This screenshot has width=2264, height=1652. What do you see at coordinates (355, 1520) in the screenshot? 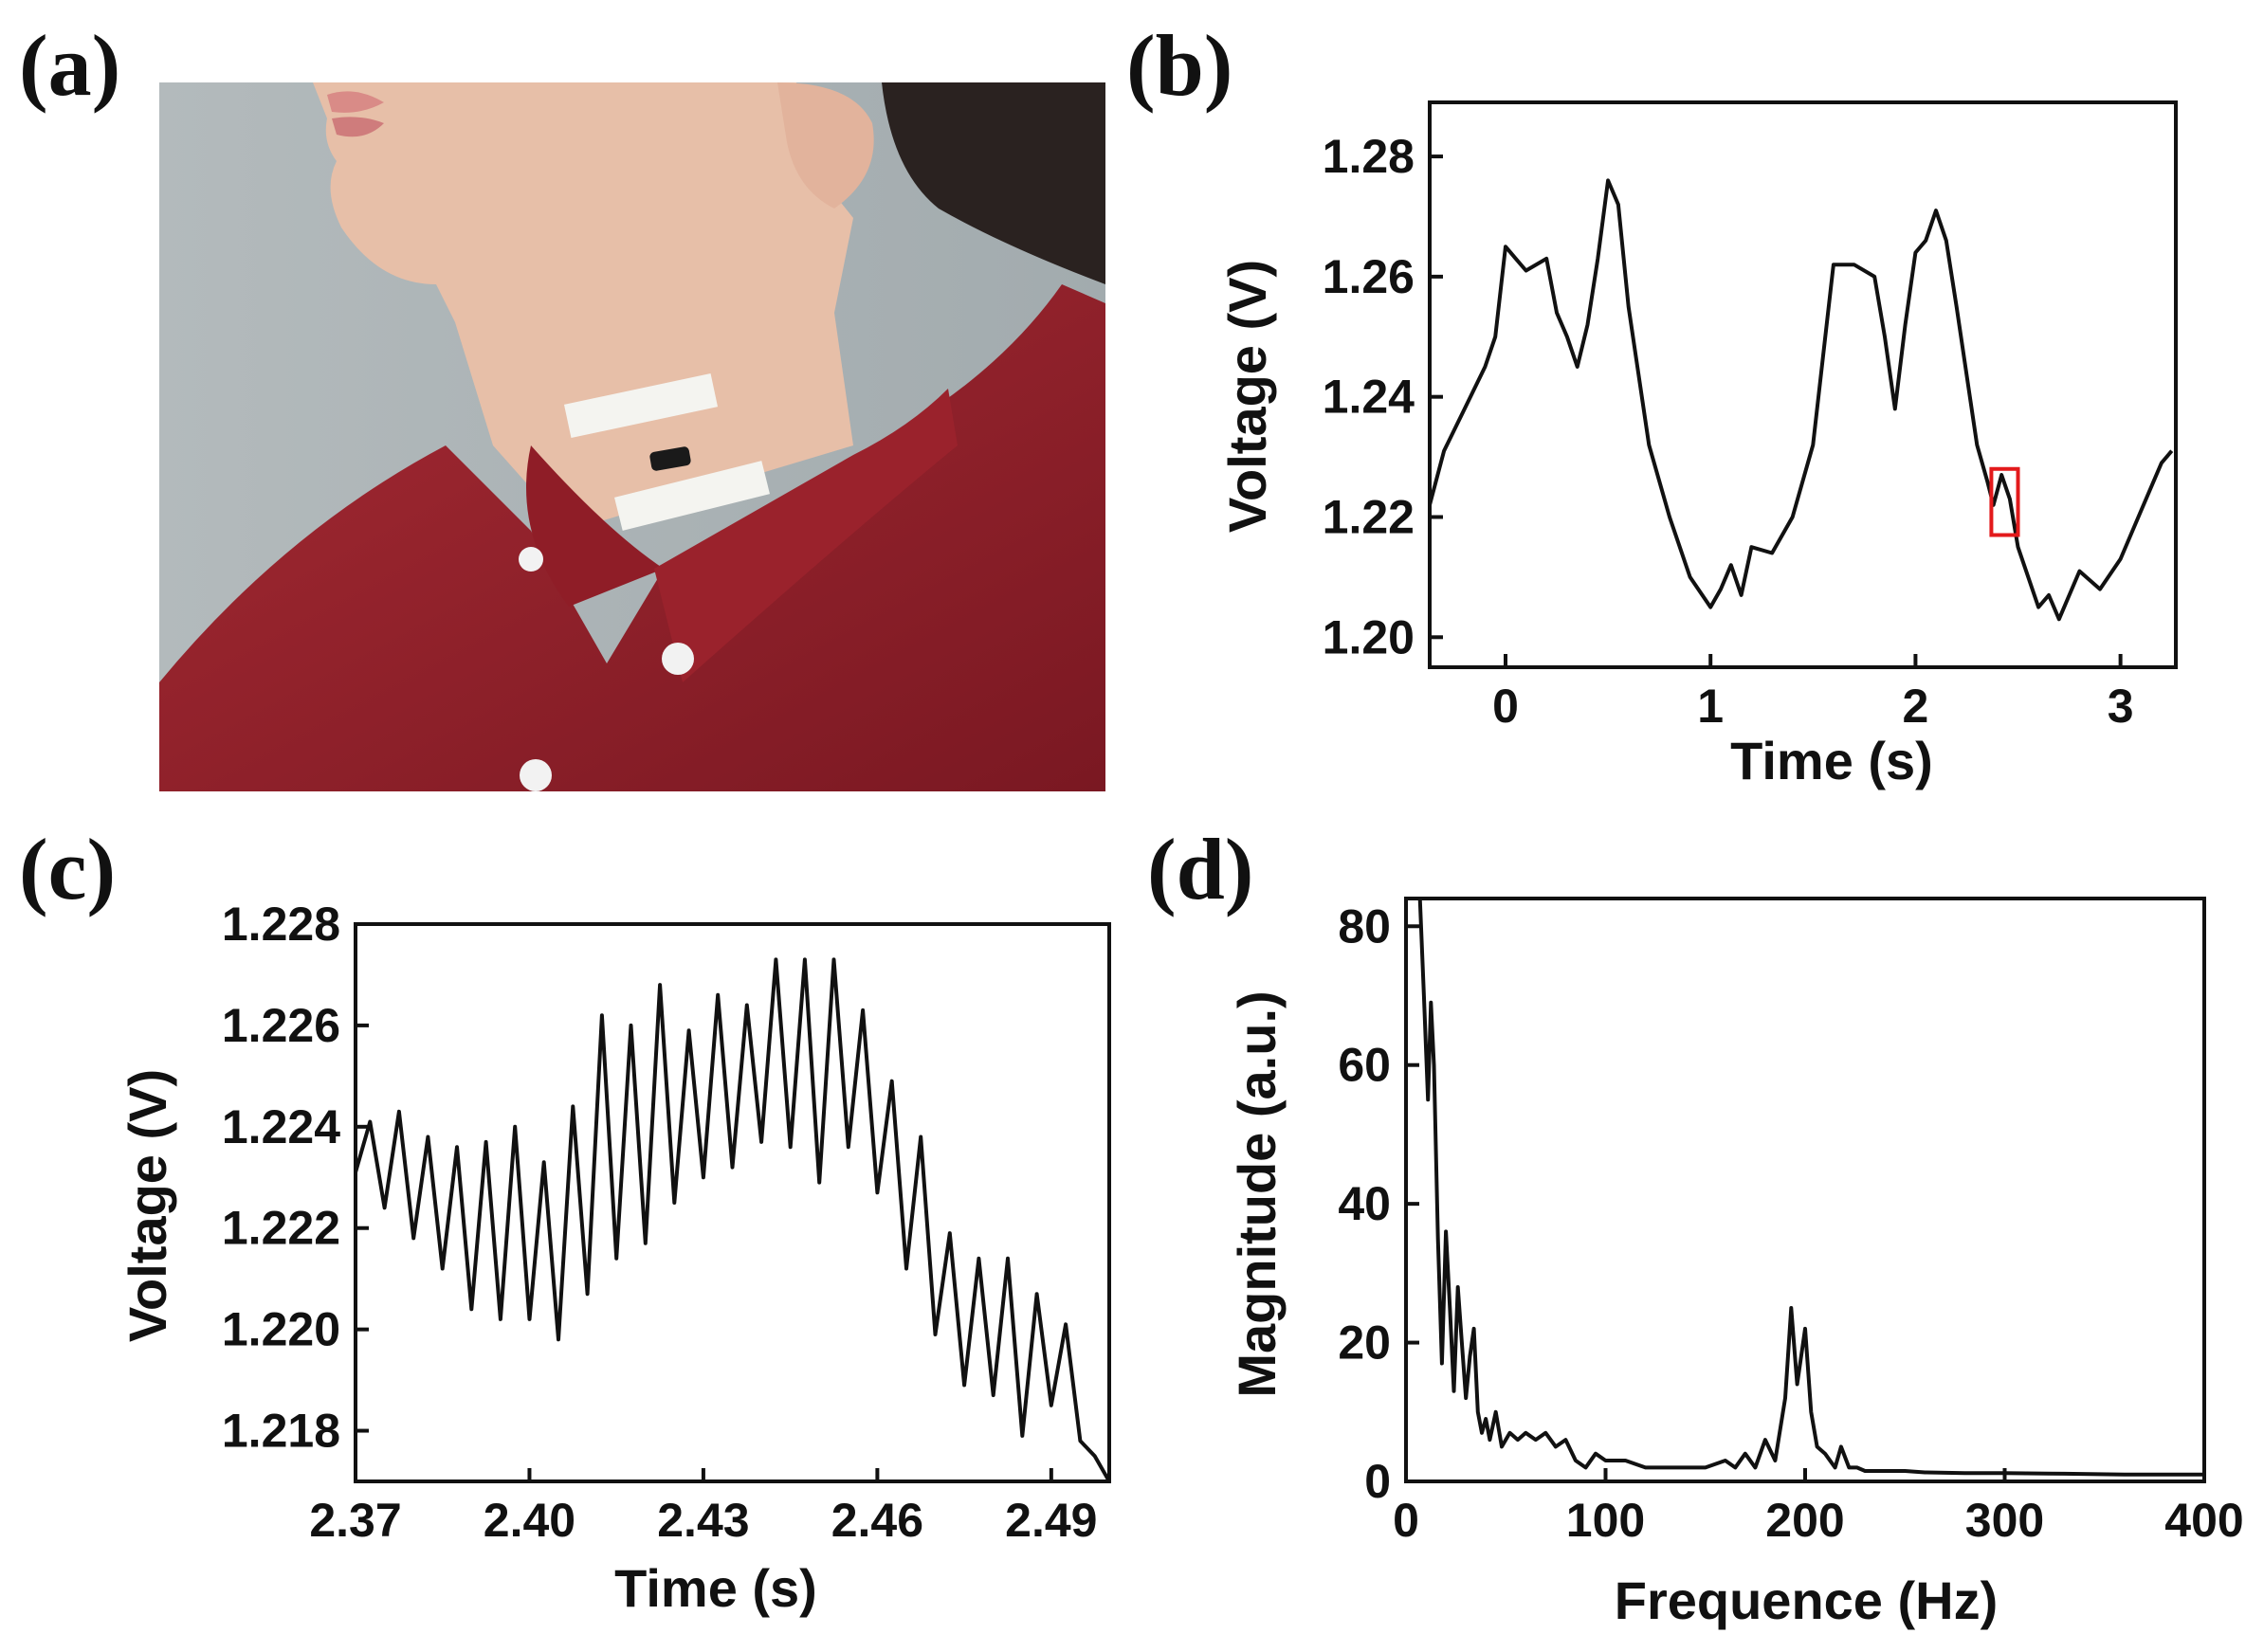
I see `chart-c-x-tick-label: 2.37` at bounding box center [355, 1520].